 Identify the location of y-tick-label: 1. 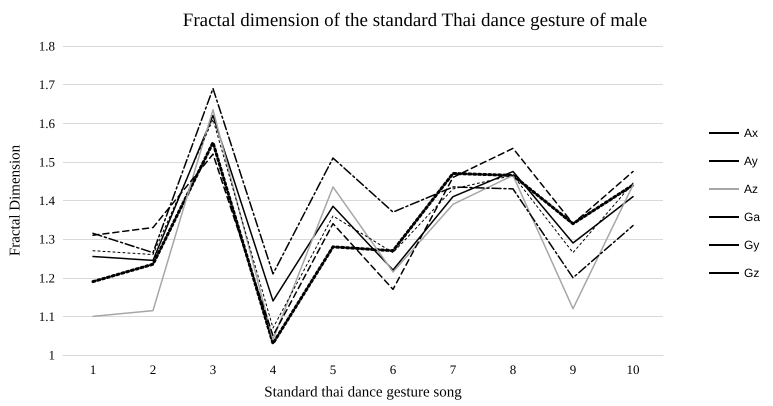
(51, 355).